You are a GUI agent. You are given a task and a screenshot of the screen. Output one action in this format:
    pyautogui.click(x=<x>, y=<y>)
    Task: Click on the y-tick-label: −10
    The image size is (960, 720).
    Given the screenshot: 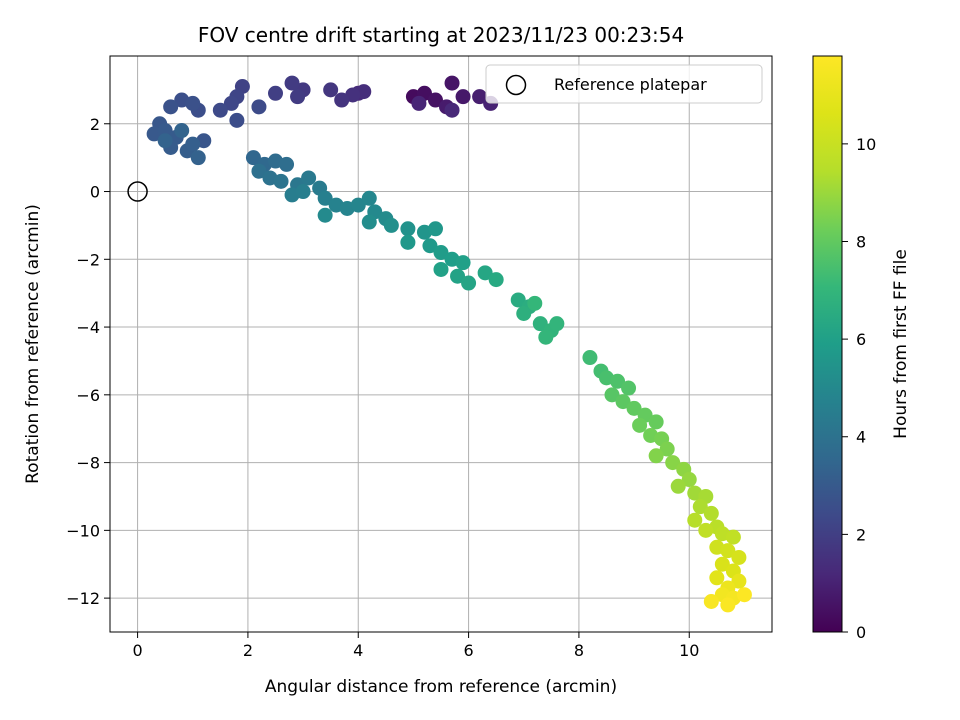 What is the action you would take?
    pyautogui.click(x=83, y=530)
    